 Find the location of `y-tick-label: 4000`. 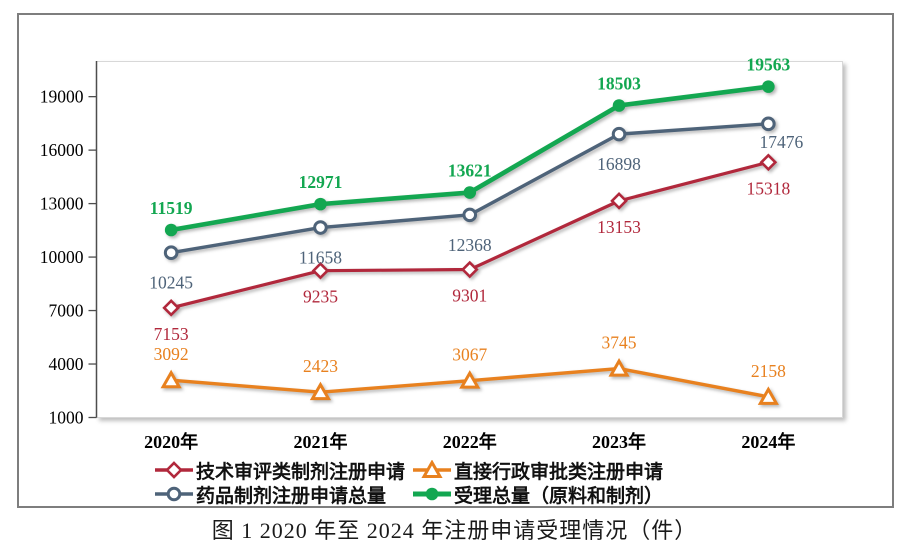

y-tick-label: 4000 is located at coordinates (66, 364).